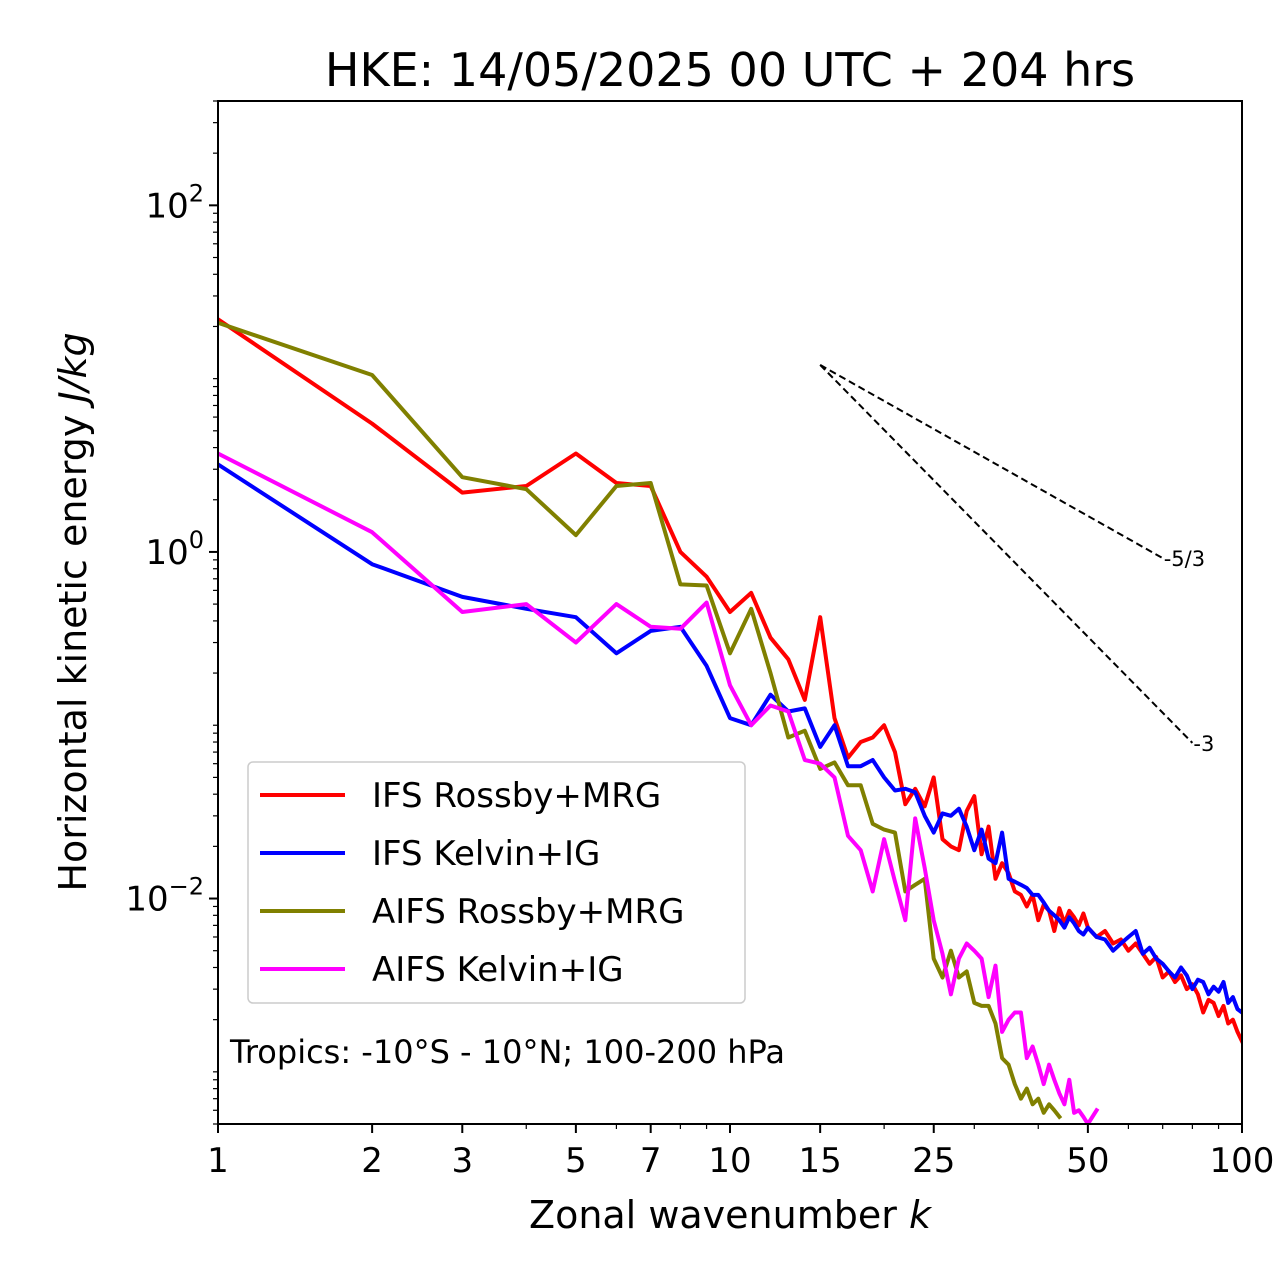  I want to click on reference-slopes: -5/3 -3, so click(1016, 560).